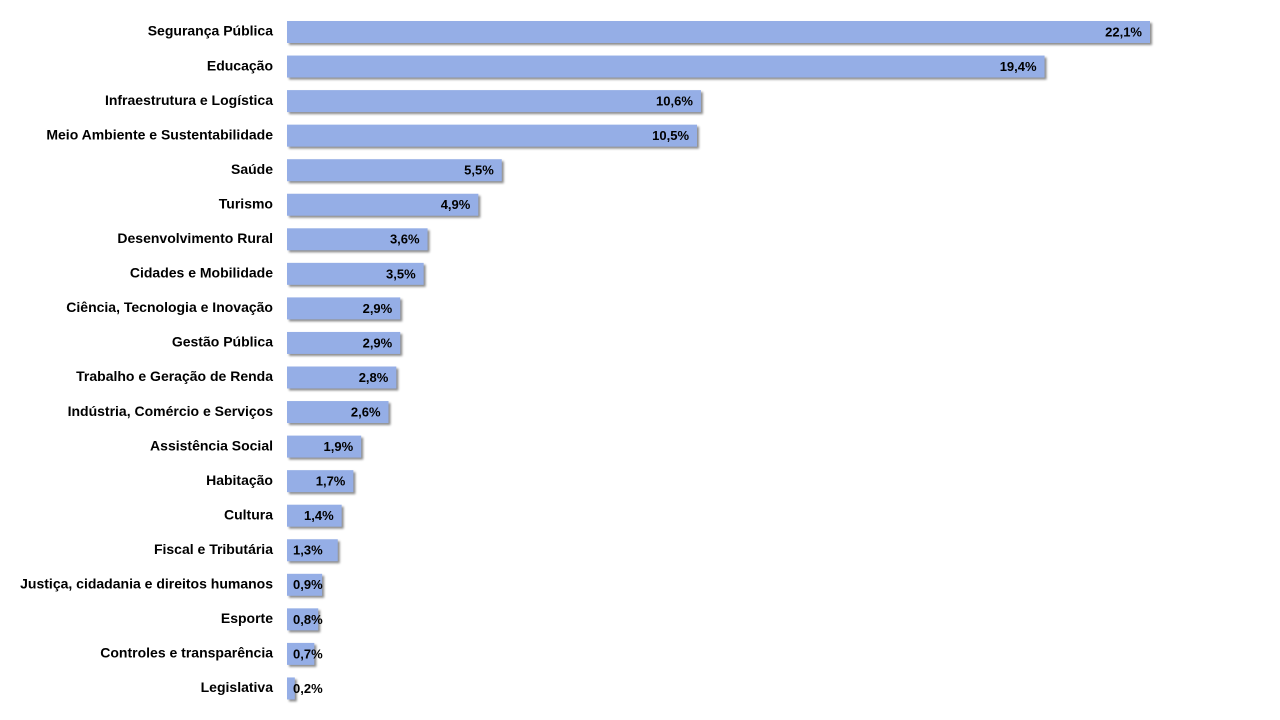 The image size is (1280, 720). I want to click on category-label: Fiscal e Tributária, so click(213, 549).